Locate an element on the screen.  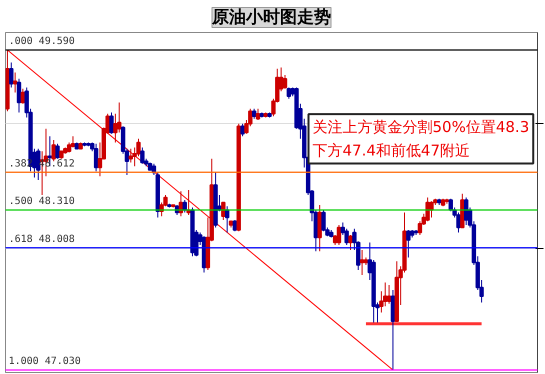
ref-line-label: 1.000 47.030 is located at coordinates (44, 361).